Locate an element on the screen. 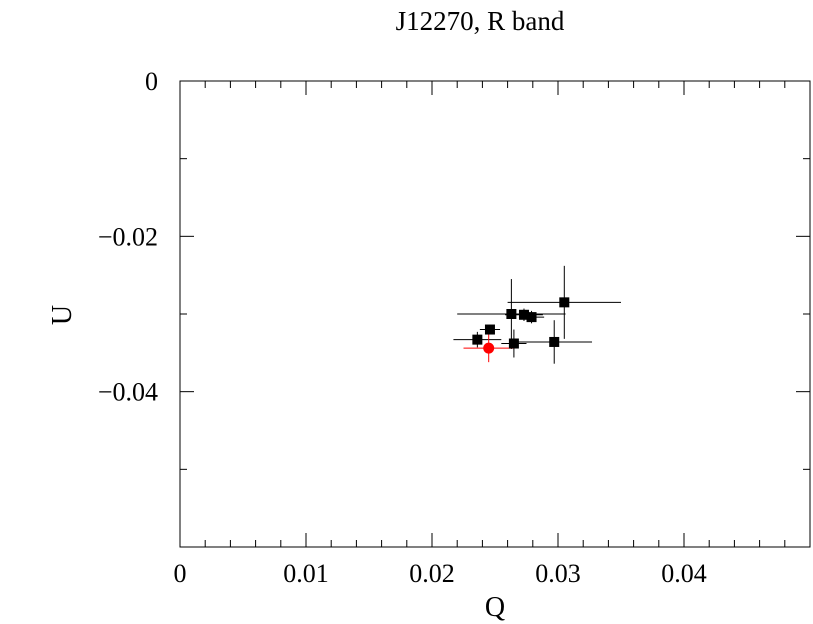 The width and height of the screenshot is (813, 624). y-axis-title: U is located at coordinates (62, 315).